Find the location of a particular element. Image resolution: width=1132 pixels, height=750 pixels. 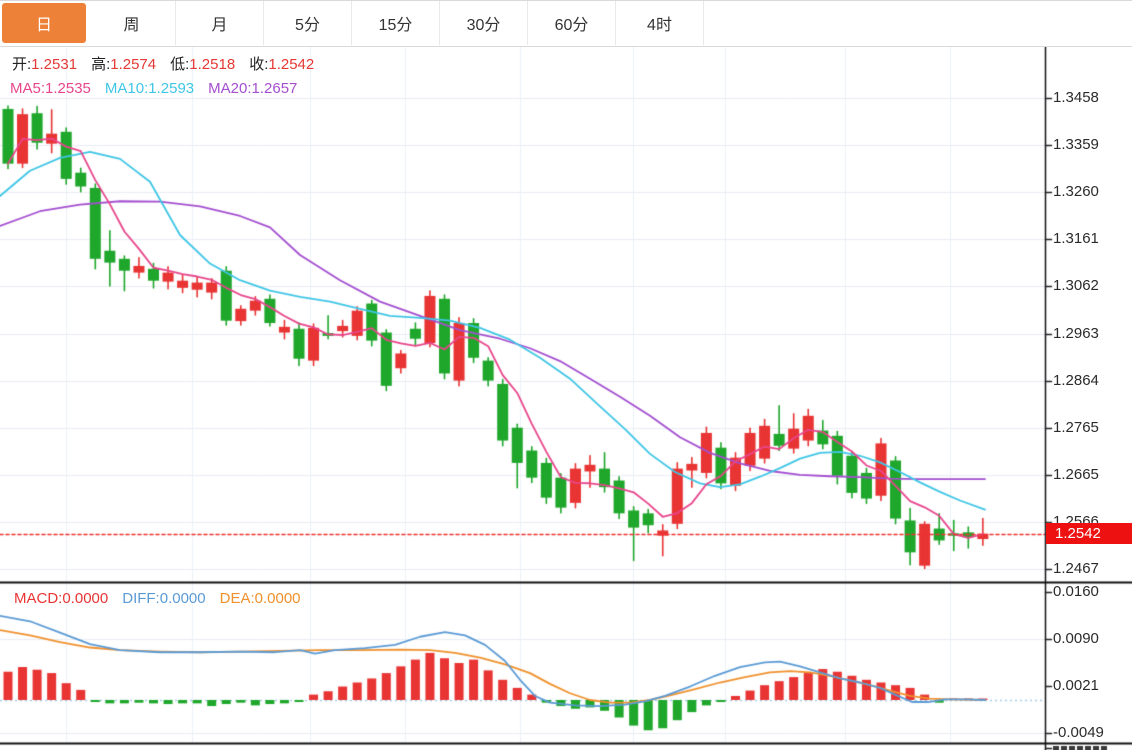

tab-timeframe-1: 日 is located at coordinates (44, 23).